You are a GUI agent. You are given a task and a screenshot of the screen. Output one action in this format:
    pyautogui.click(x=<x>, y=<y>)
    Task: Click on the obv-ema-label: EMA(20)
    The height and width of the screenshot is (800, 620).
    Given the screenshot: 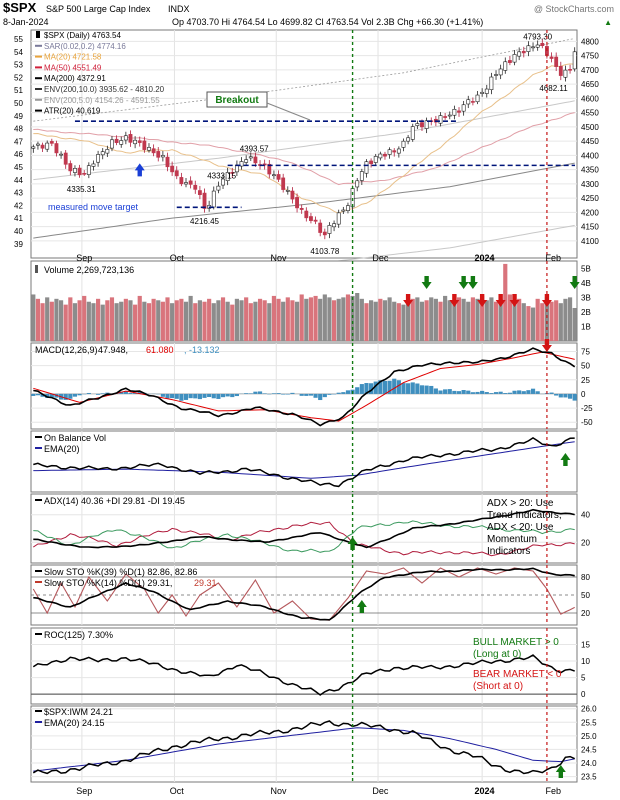 What is the action you would take?
    pyautogui.click(x=62, y=449)
    